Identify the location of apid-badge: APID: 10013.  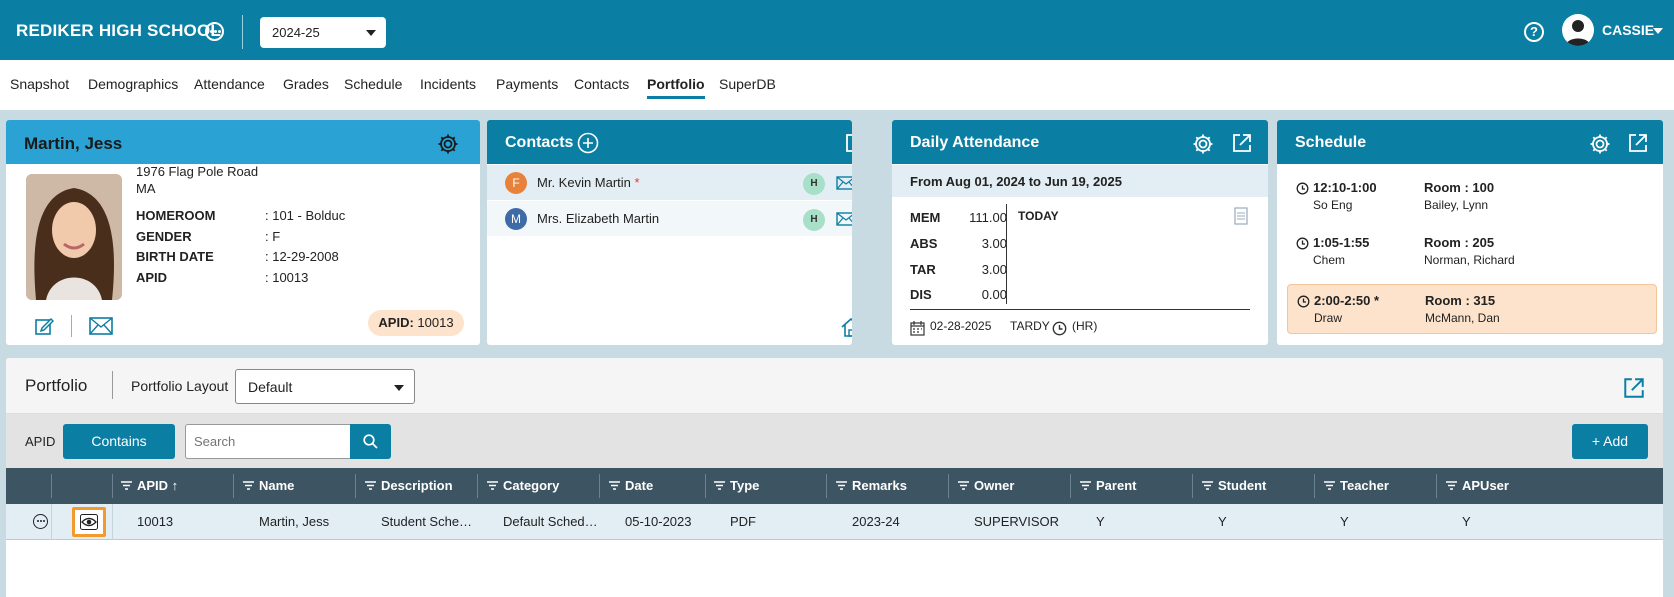
(416, 323).